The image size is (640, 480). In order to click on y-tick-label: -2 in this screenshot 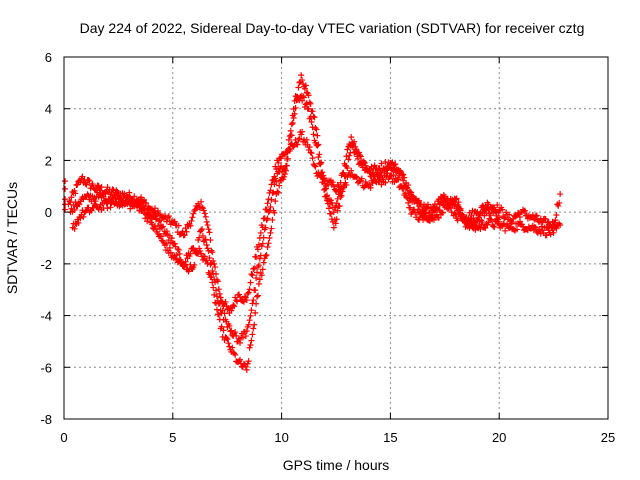, I will do `click(46, 264)`.